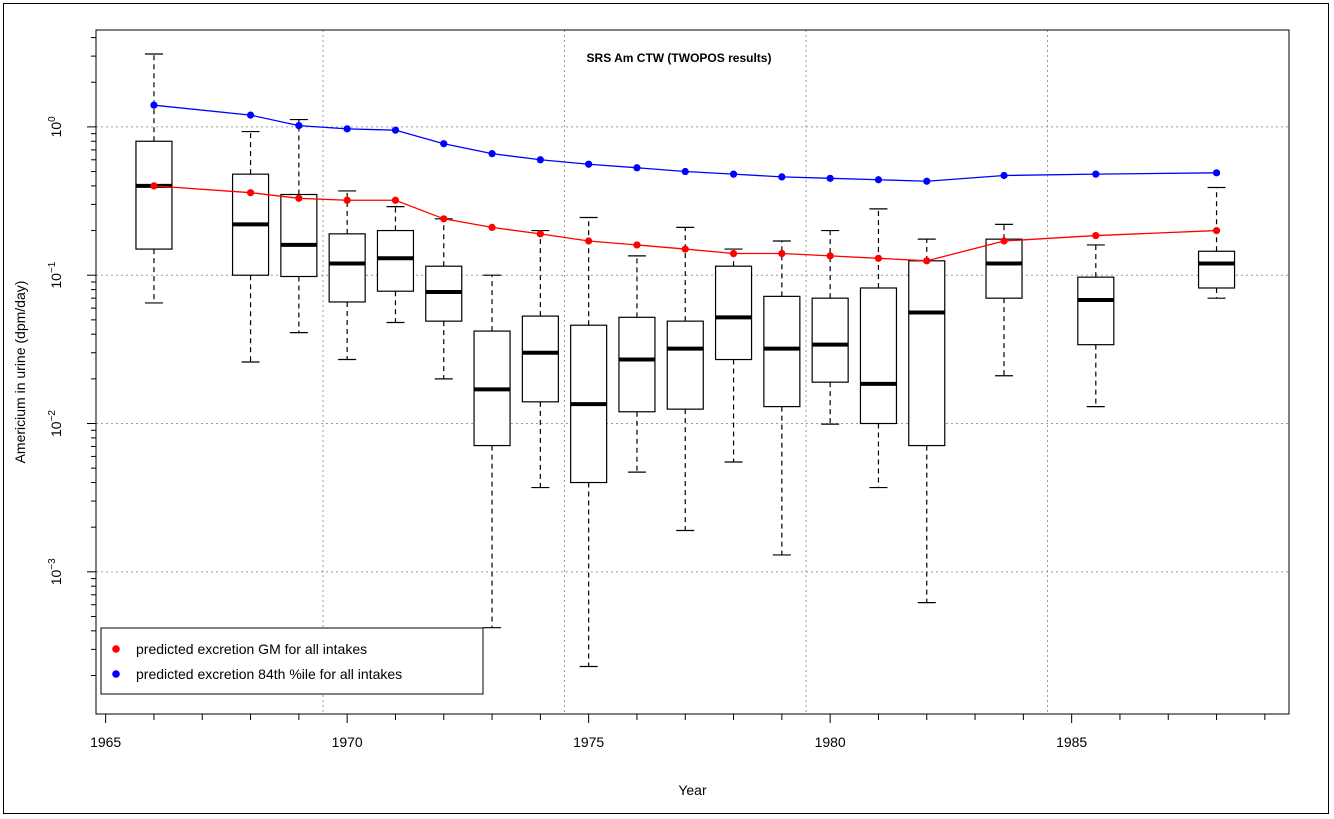  What do you see at coordinates (251, 649) in the screenshot?
I see `legend-label-1: predicted excretion GM for all intakes` at bounding box center [251, 649].